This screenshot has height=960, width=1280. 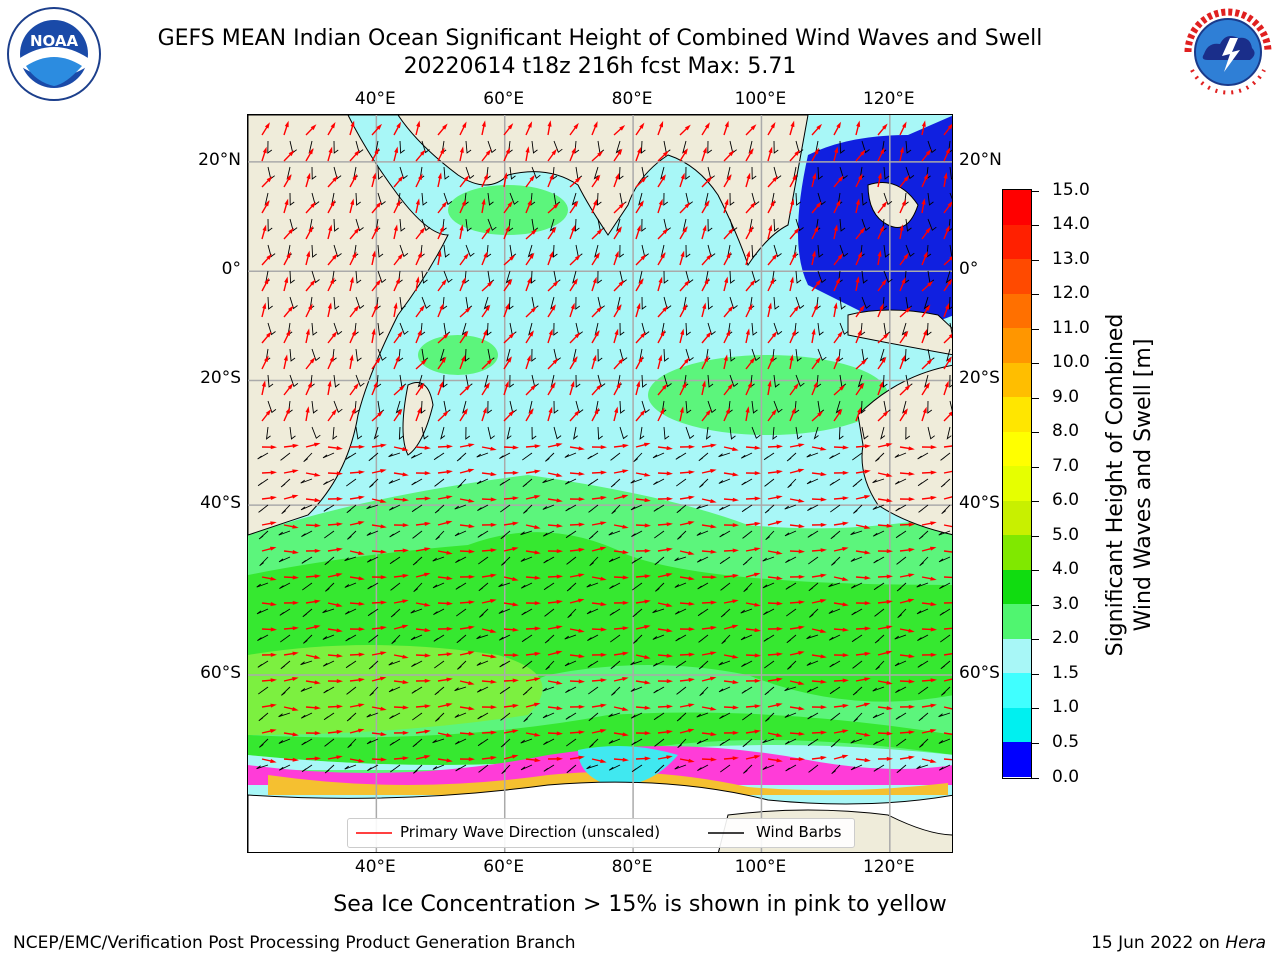 What do you see at coordinates (947, 577) in the screenshot?
I see `wave-arrow` at bounding box center [947, 577].